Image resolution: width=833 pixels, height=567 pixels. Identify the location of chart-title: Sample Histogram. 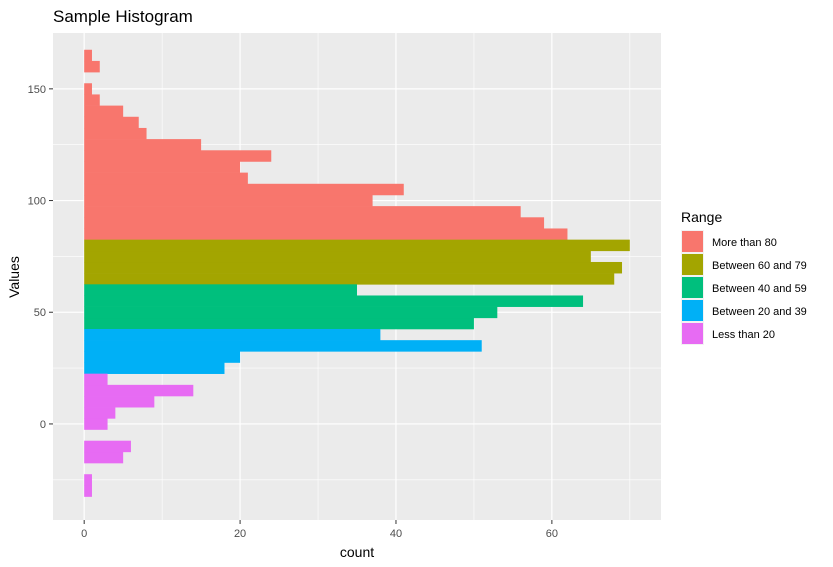
(123, 16).